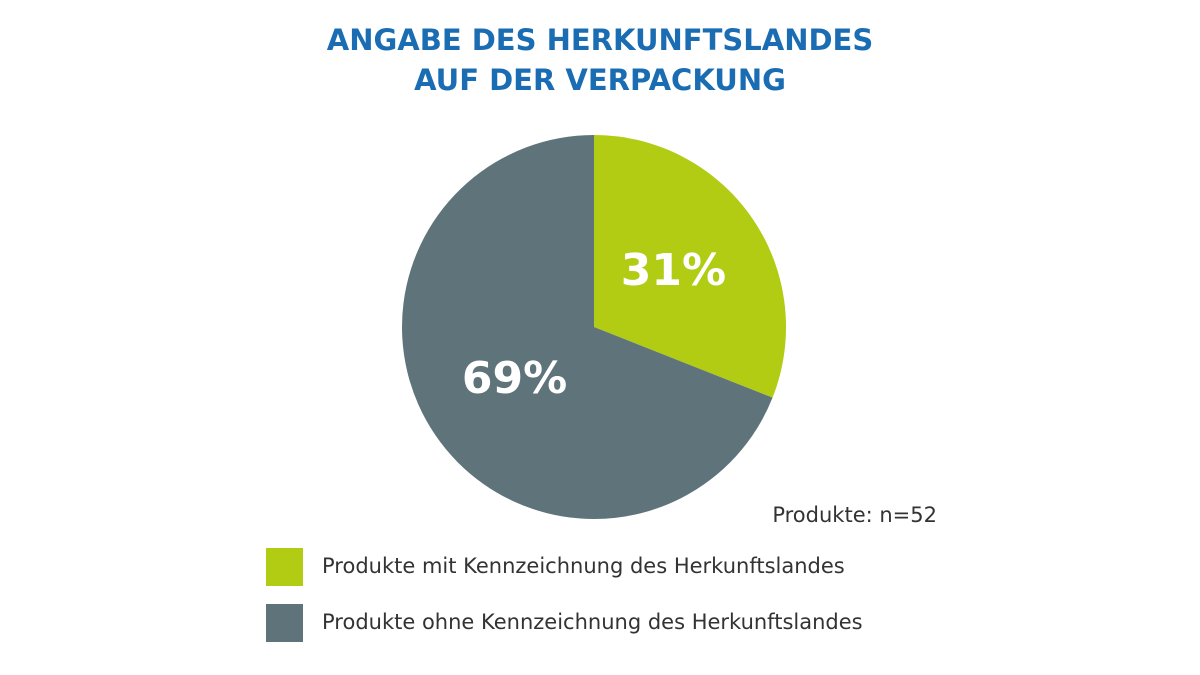 Image resolution: width=1200 pixels, height=675 pixels. What do you see at coordinates (600, 80) in the screenshot?
I see `chart-title: AUF DER VERPACKUNG` at bounding box center [600, 80].